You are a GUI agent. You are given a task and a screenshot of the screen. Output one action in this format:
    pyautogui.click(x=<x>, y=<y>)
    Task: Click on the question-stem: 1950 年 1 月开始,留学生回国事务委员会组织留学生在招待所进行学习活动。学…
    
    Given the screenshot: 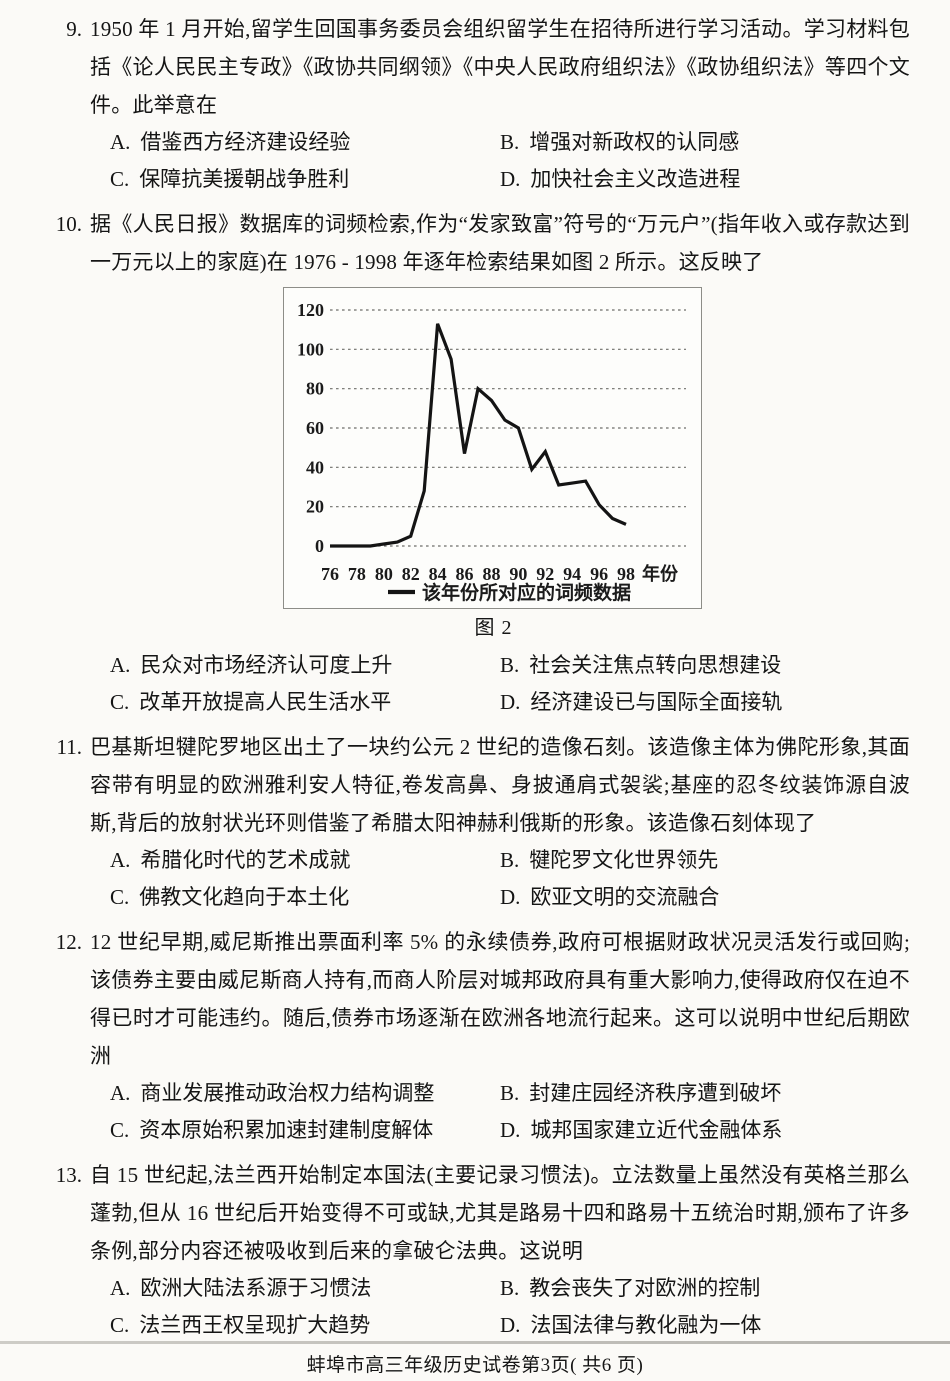 What is the action you would take?
    pyautogui.click(x=500, y=67)
    